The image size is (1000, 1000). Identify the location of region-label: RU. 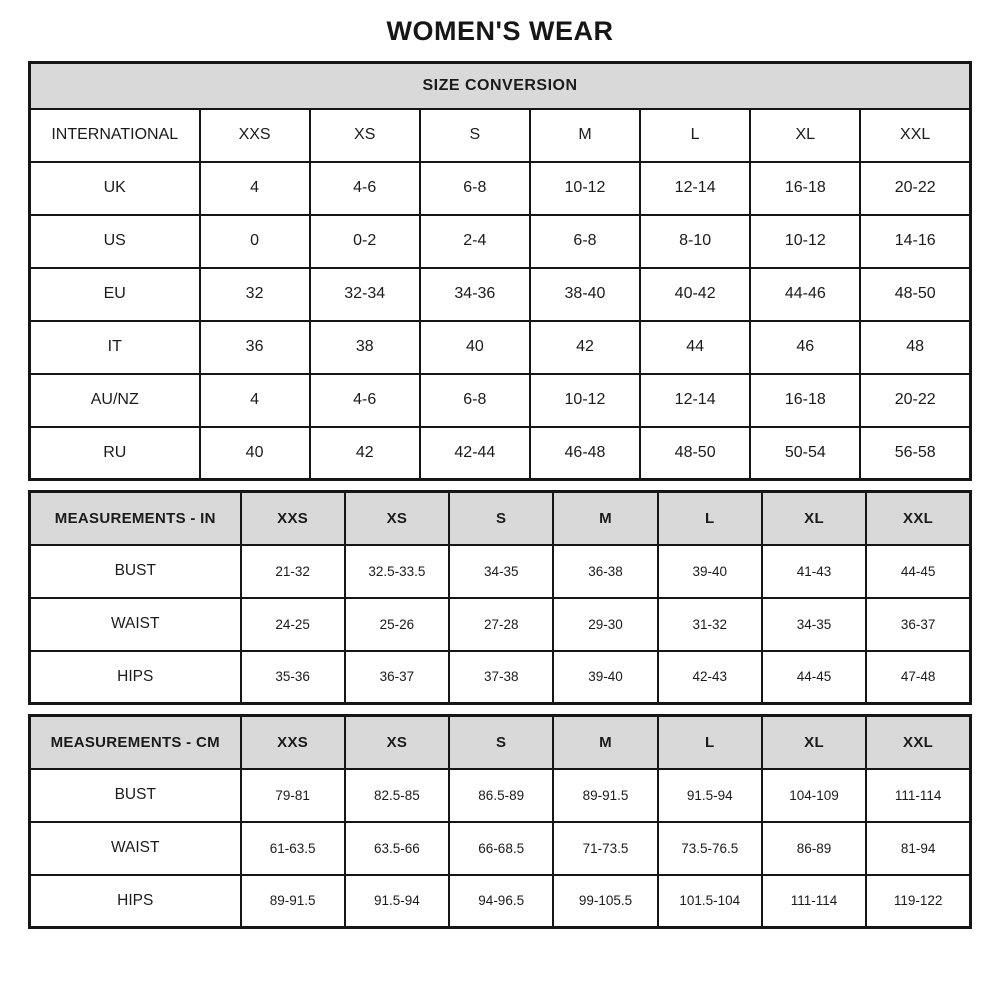
(114, 453).